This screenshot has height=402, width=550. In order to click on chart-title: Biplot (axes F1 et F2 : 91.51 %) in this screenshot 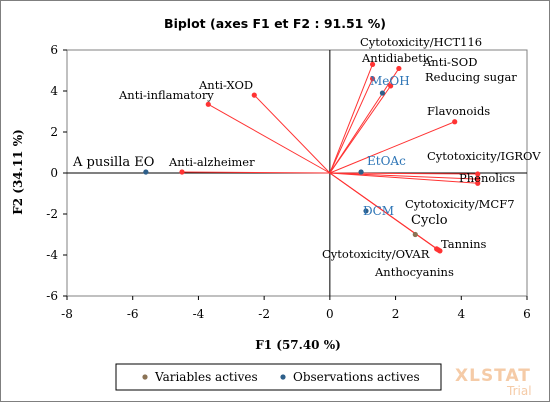, I will do `click(275, 23)`.